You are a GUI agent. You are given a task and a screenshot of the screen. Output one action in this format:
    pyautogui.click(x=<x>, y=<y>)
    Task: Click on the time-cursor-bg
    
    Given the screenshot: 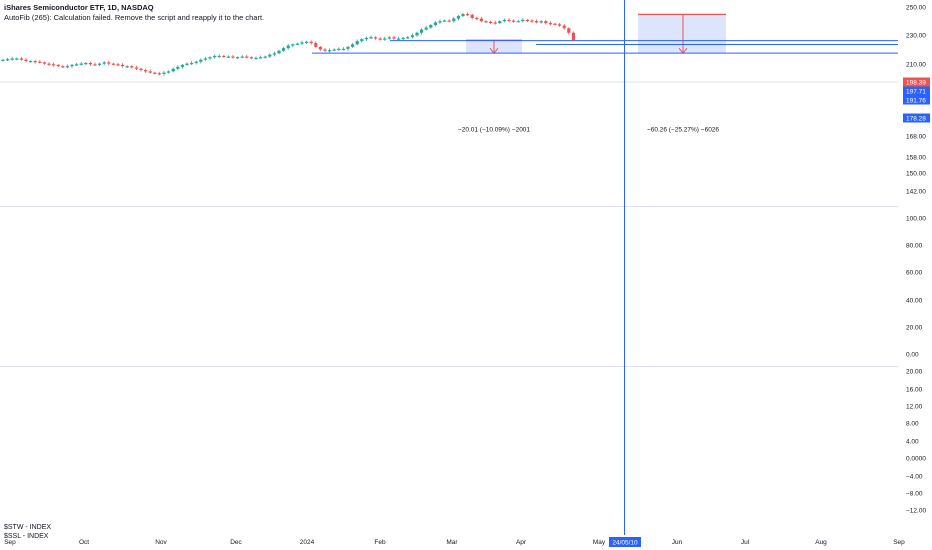 What is the action you would take?
    pyautogui.click(x=625, y=542)
    